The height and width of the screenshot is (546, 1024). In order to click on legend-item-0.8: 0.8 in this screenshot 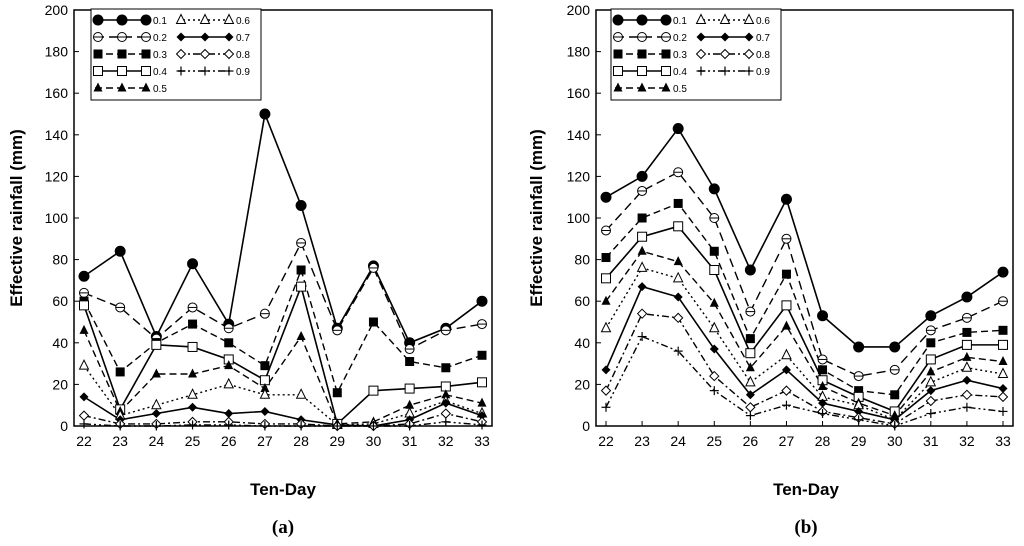, I will do `click(732, 54)`.